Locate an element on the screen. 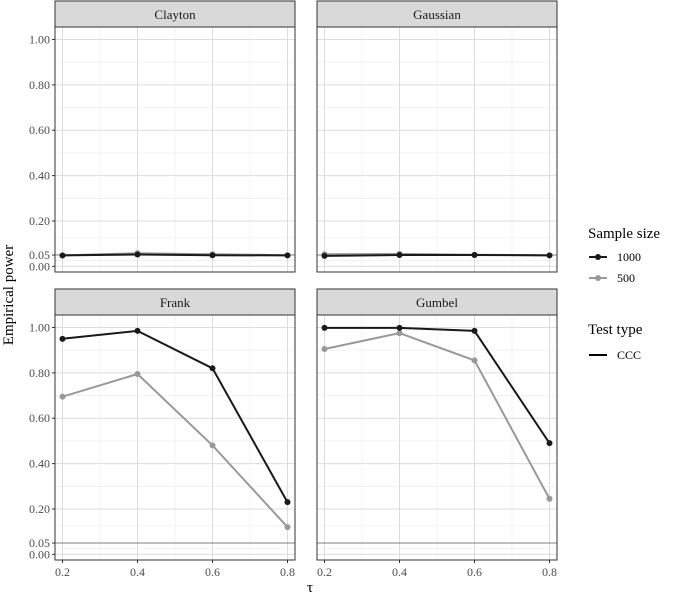  panel-title: Gaussian is located at coordinates (437, 14).